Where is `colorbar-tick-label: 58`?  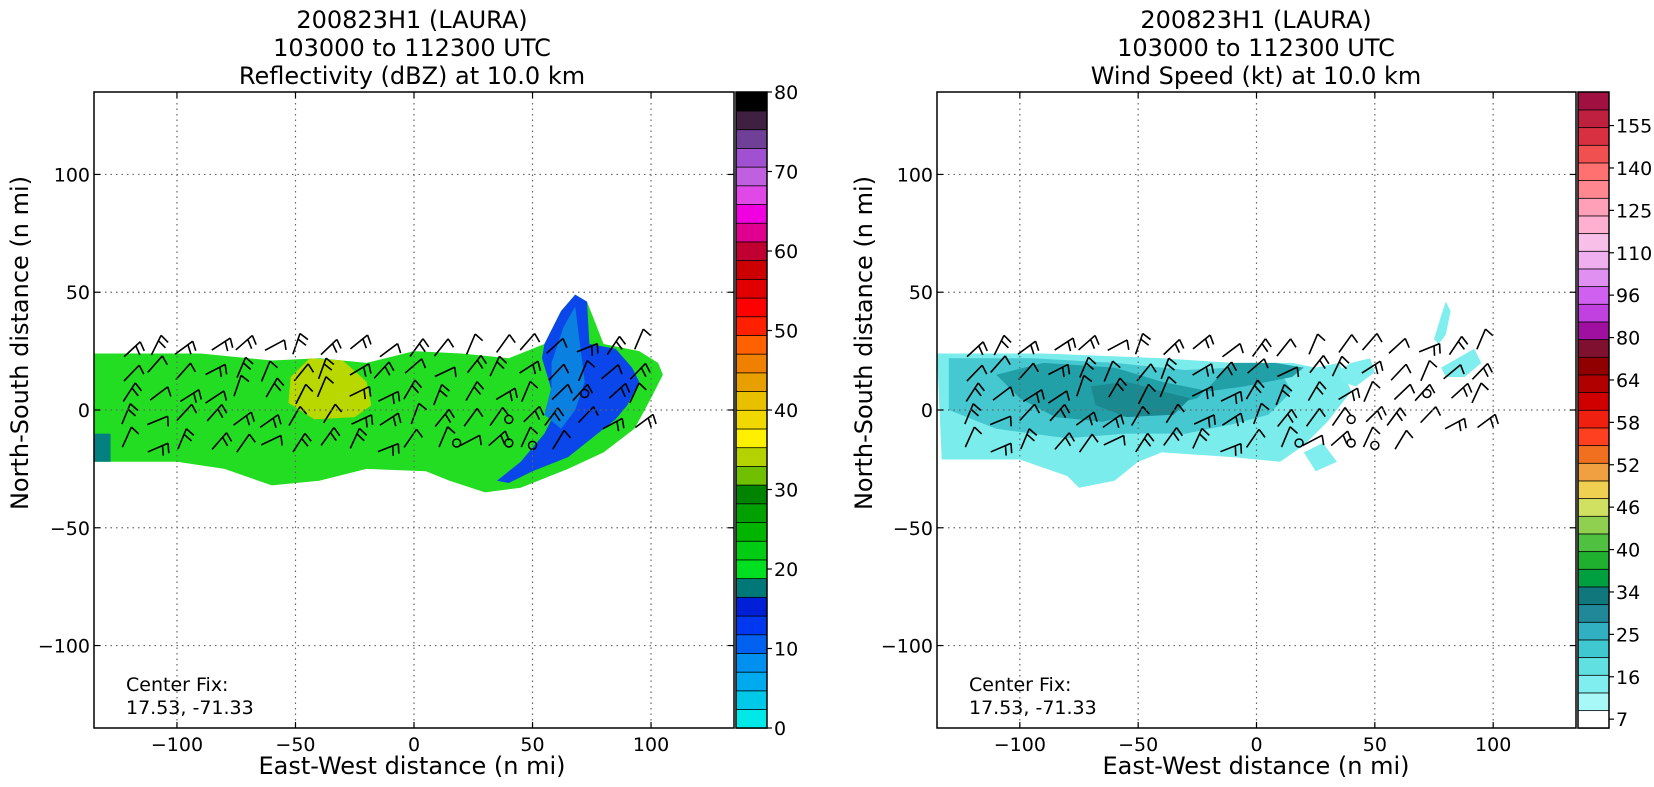 colorbar-tick-label: 58 is located at coordinates (1628, 423).